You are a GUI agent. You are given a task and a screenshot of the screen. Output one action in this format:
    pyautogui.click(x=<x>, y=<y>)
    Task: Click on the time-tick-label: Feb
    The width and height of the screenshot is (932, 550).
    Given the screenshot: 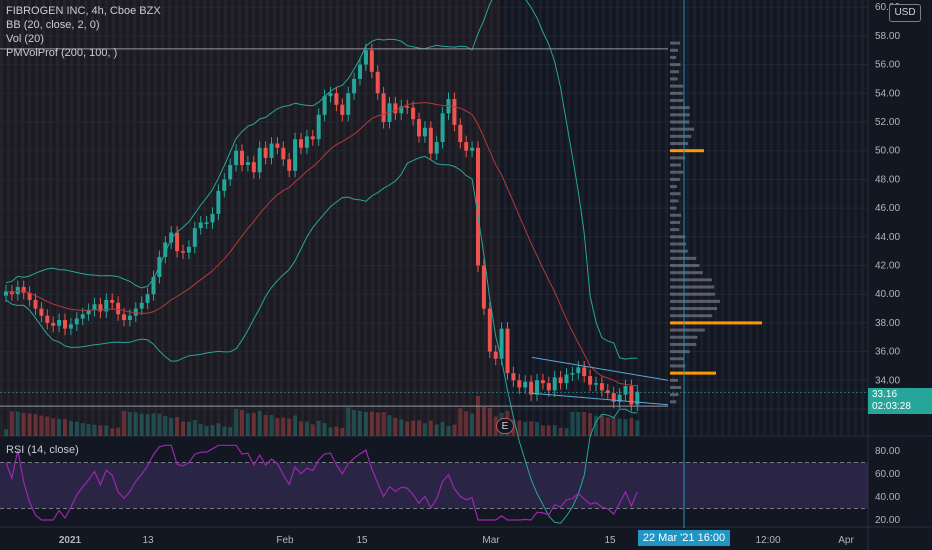 What is the action you would take?
    pyautogui.click(x=285, y=540)
    